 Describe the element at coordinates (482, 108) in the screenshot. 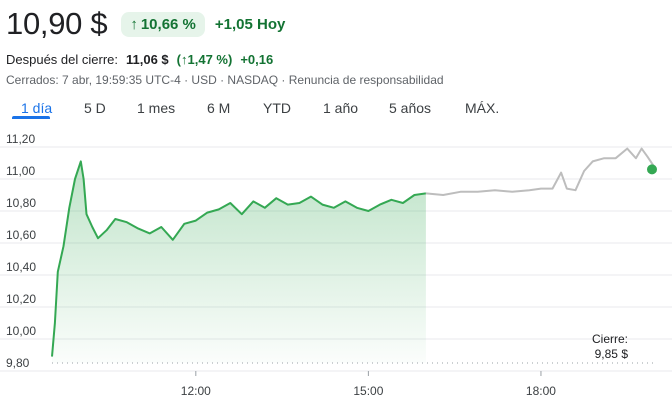

I see `tab-max: MÁX.` at that location.